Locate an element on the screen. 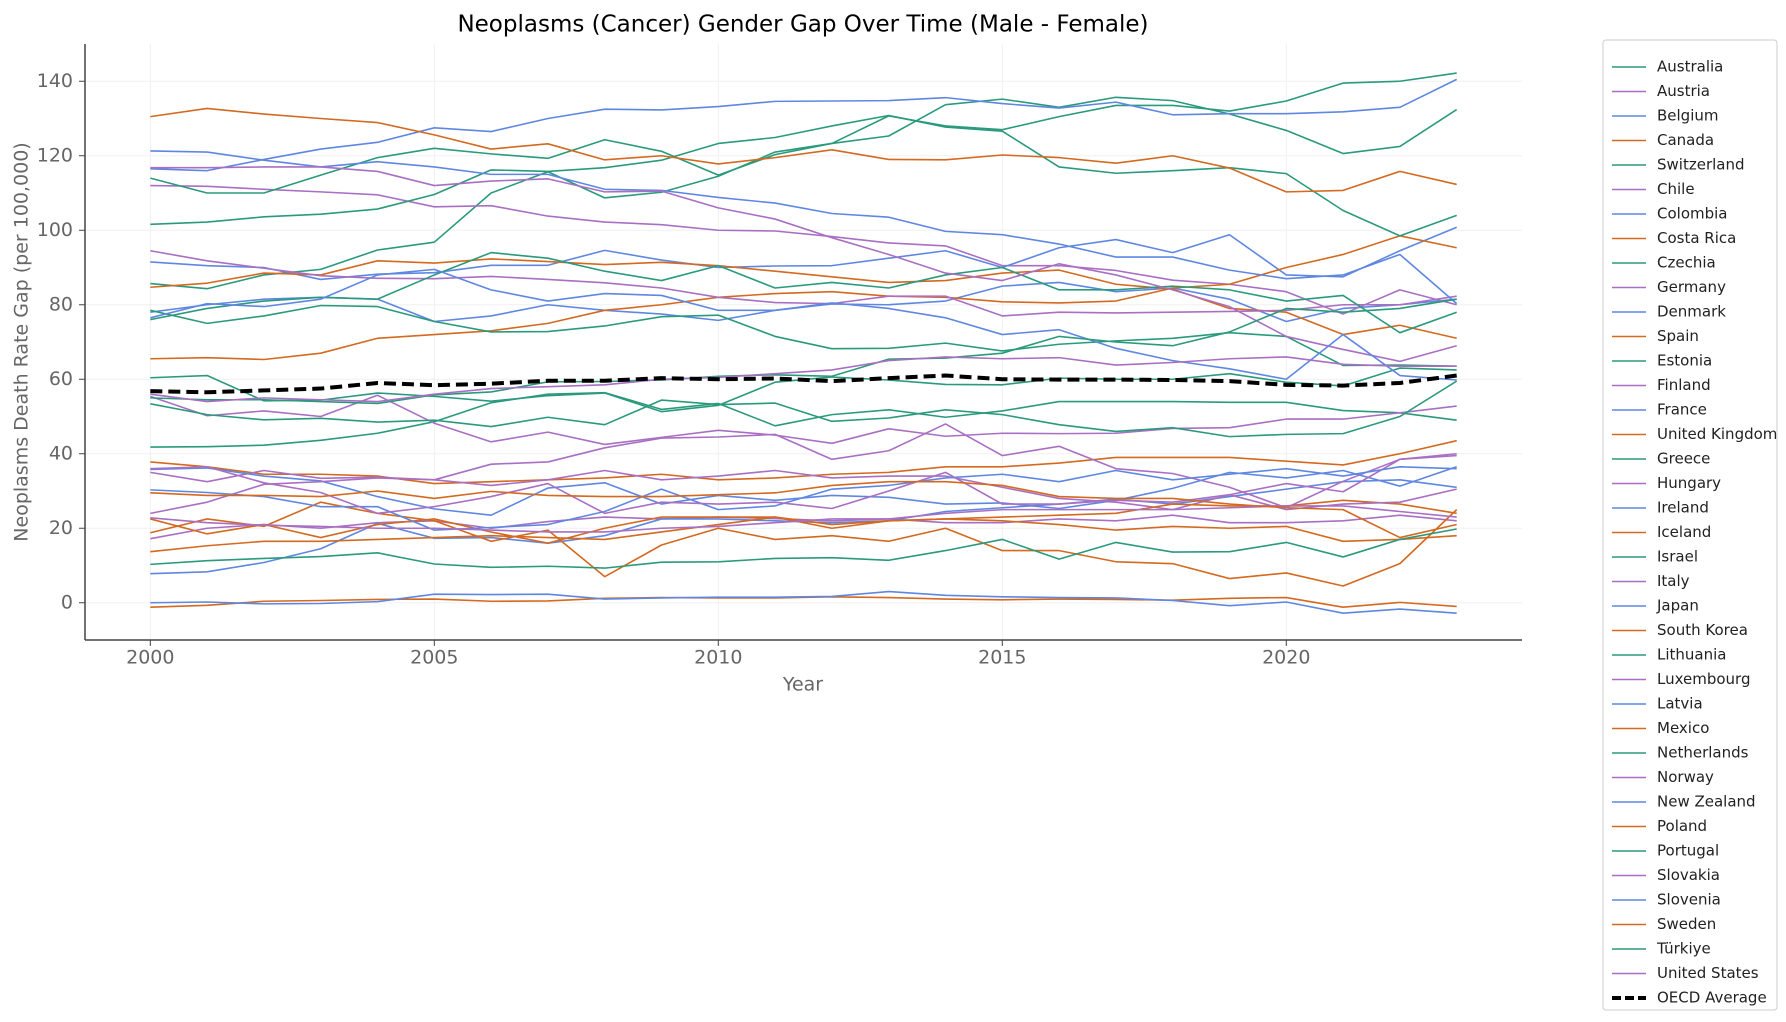 Image resolution: width=1786 pixels, height=1022 pixels. x-tick-label: 2020 is located at coordinates (1286, 658).